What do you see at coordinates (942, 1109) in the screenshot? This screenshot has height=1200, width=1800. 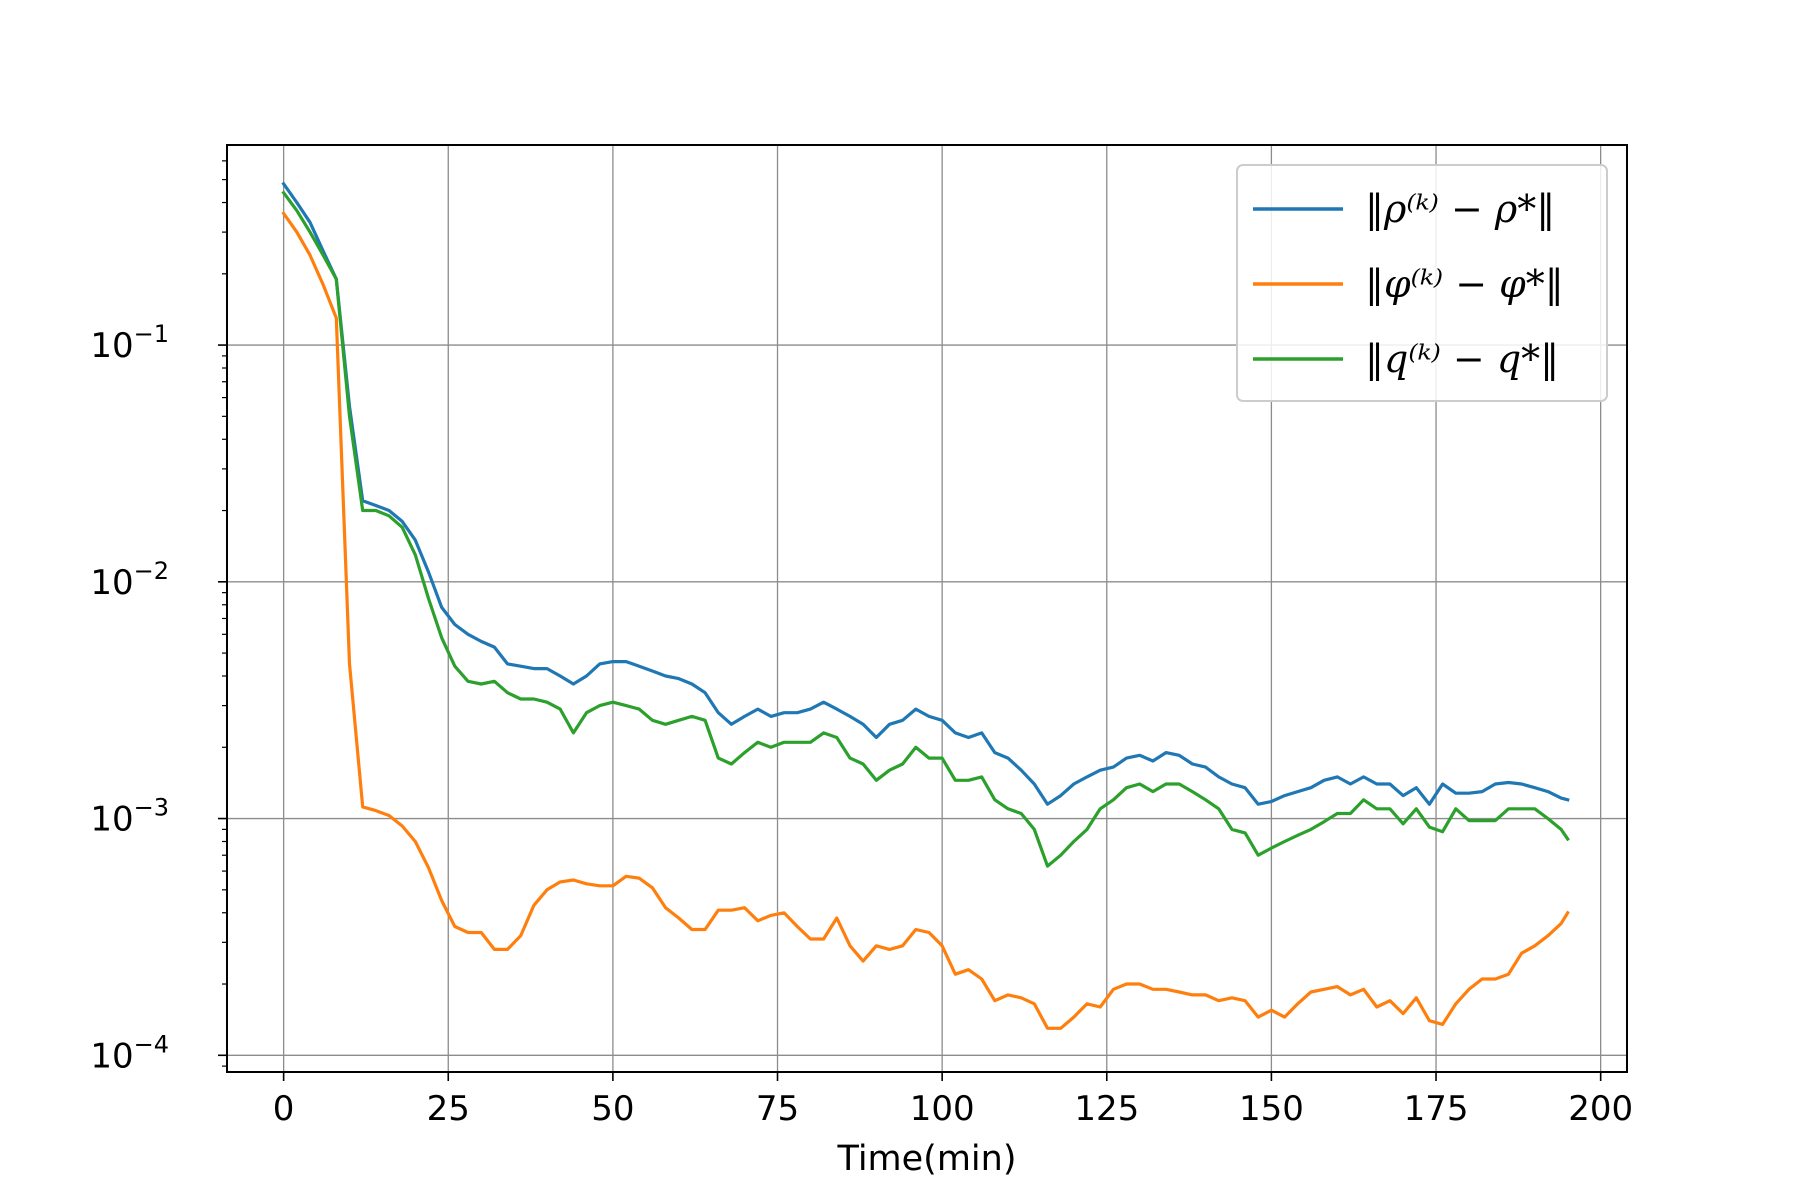 I see `x-tick-label: 100` at bounding box center [942, 1109].